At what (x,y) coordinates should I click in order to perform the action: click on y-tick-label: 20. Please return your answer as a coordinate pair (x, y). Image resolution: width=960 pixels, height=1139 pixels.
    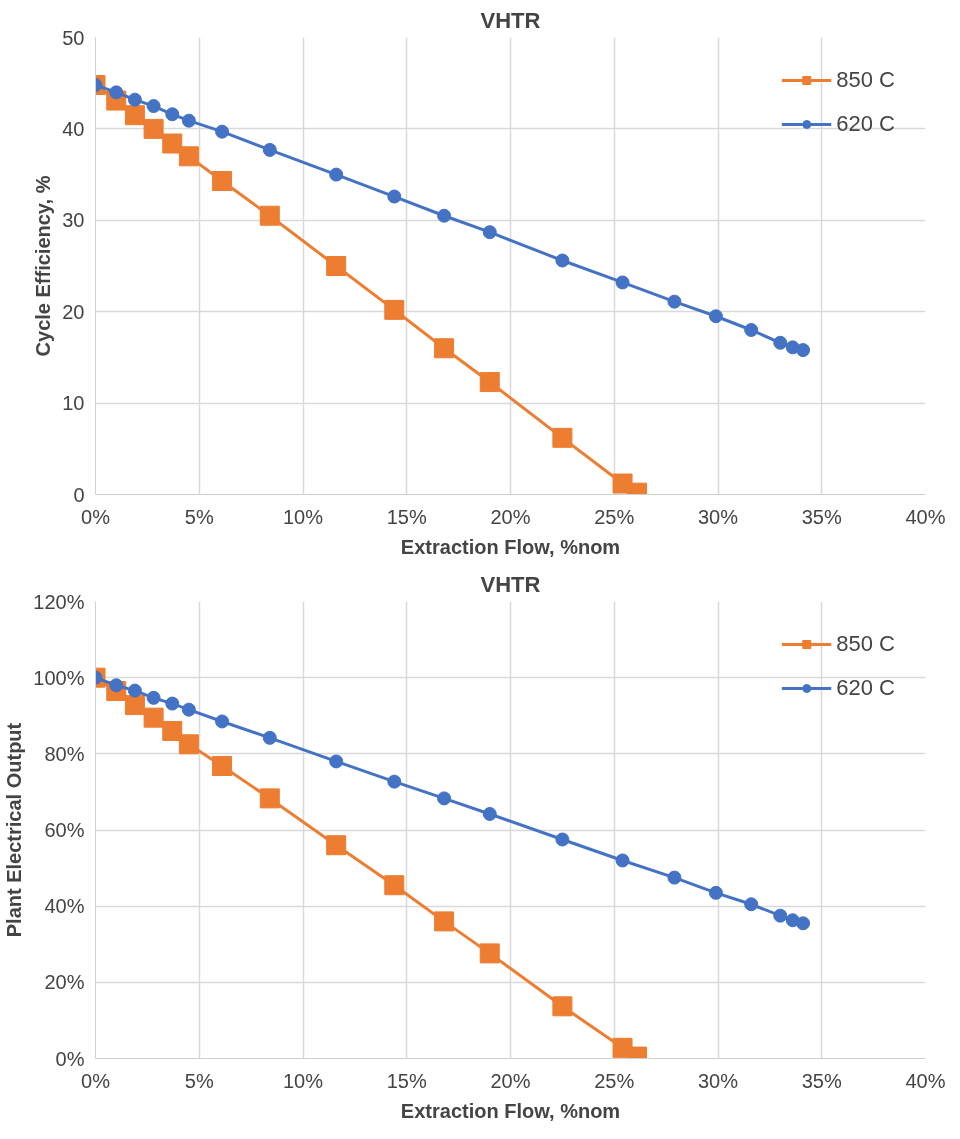
    Looking at the image, I should click on (73, 311).